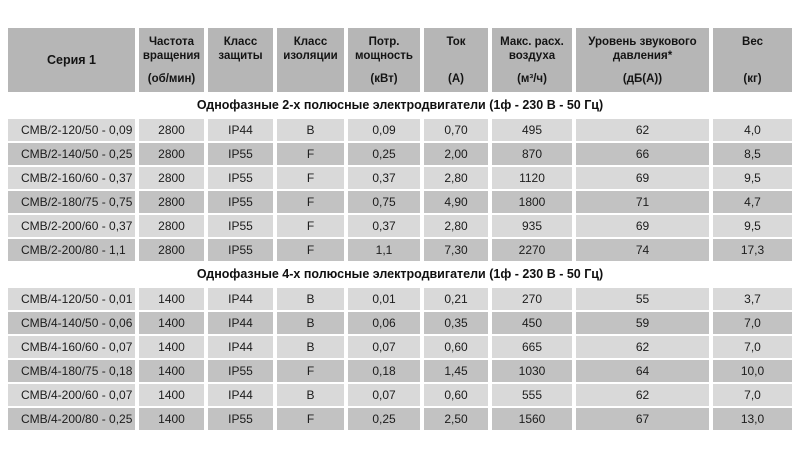 Image resolution: width=800 pixels, height=450 pixels. What do you see at coordinates (532, 299) in the screenshot?
I see `value-cell: 270` at bounding box center [532, 299].